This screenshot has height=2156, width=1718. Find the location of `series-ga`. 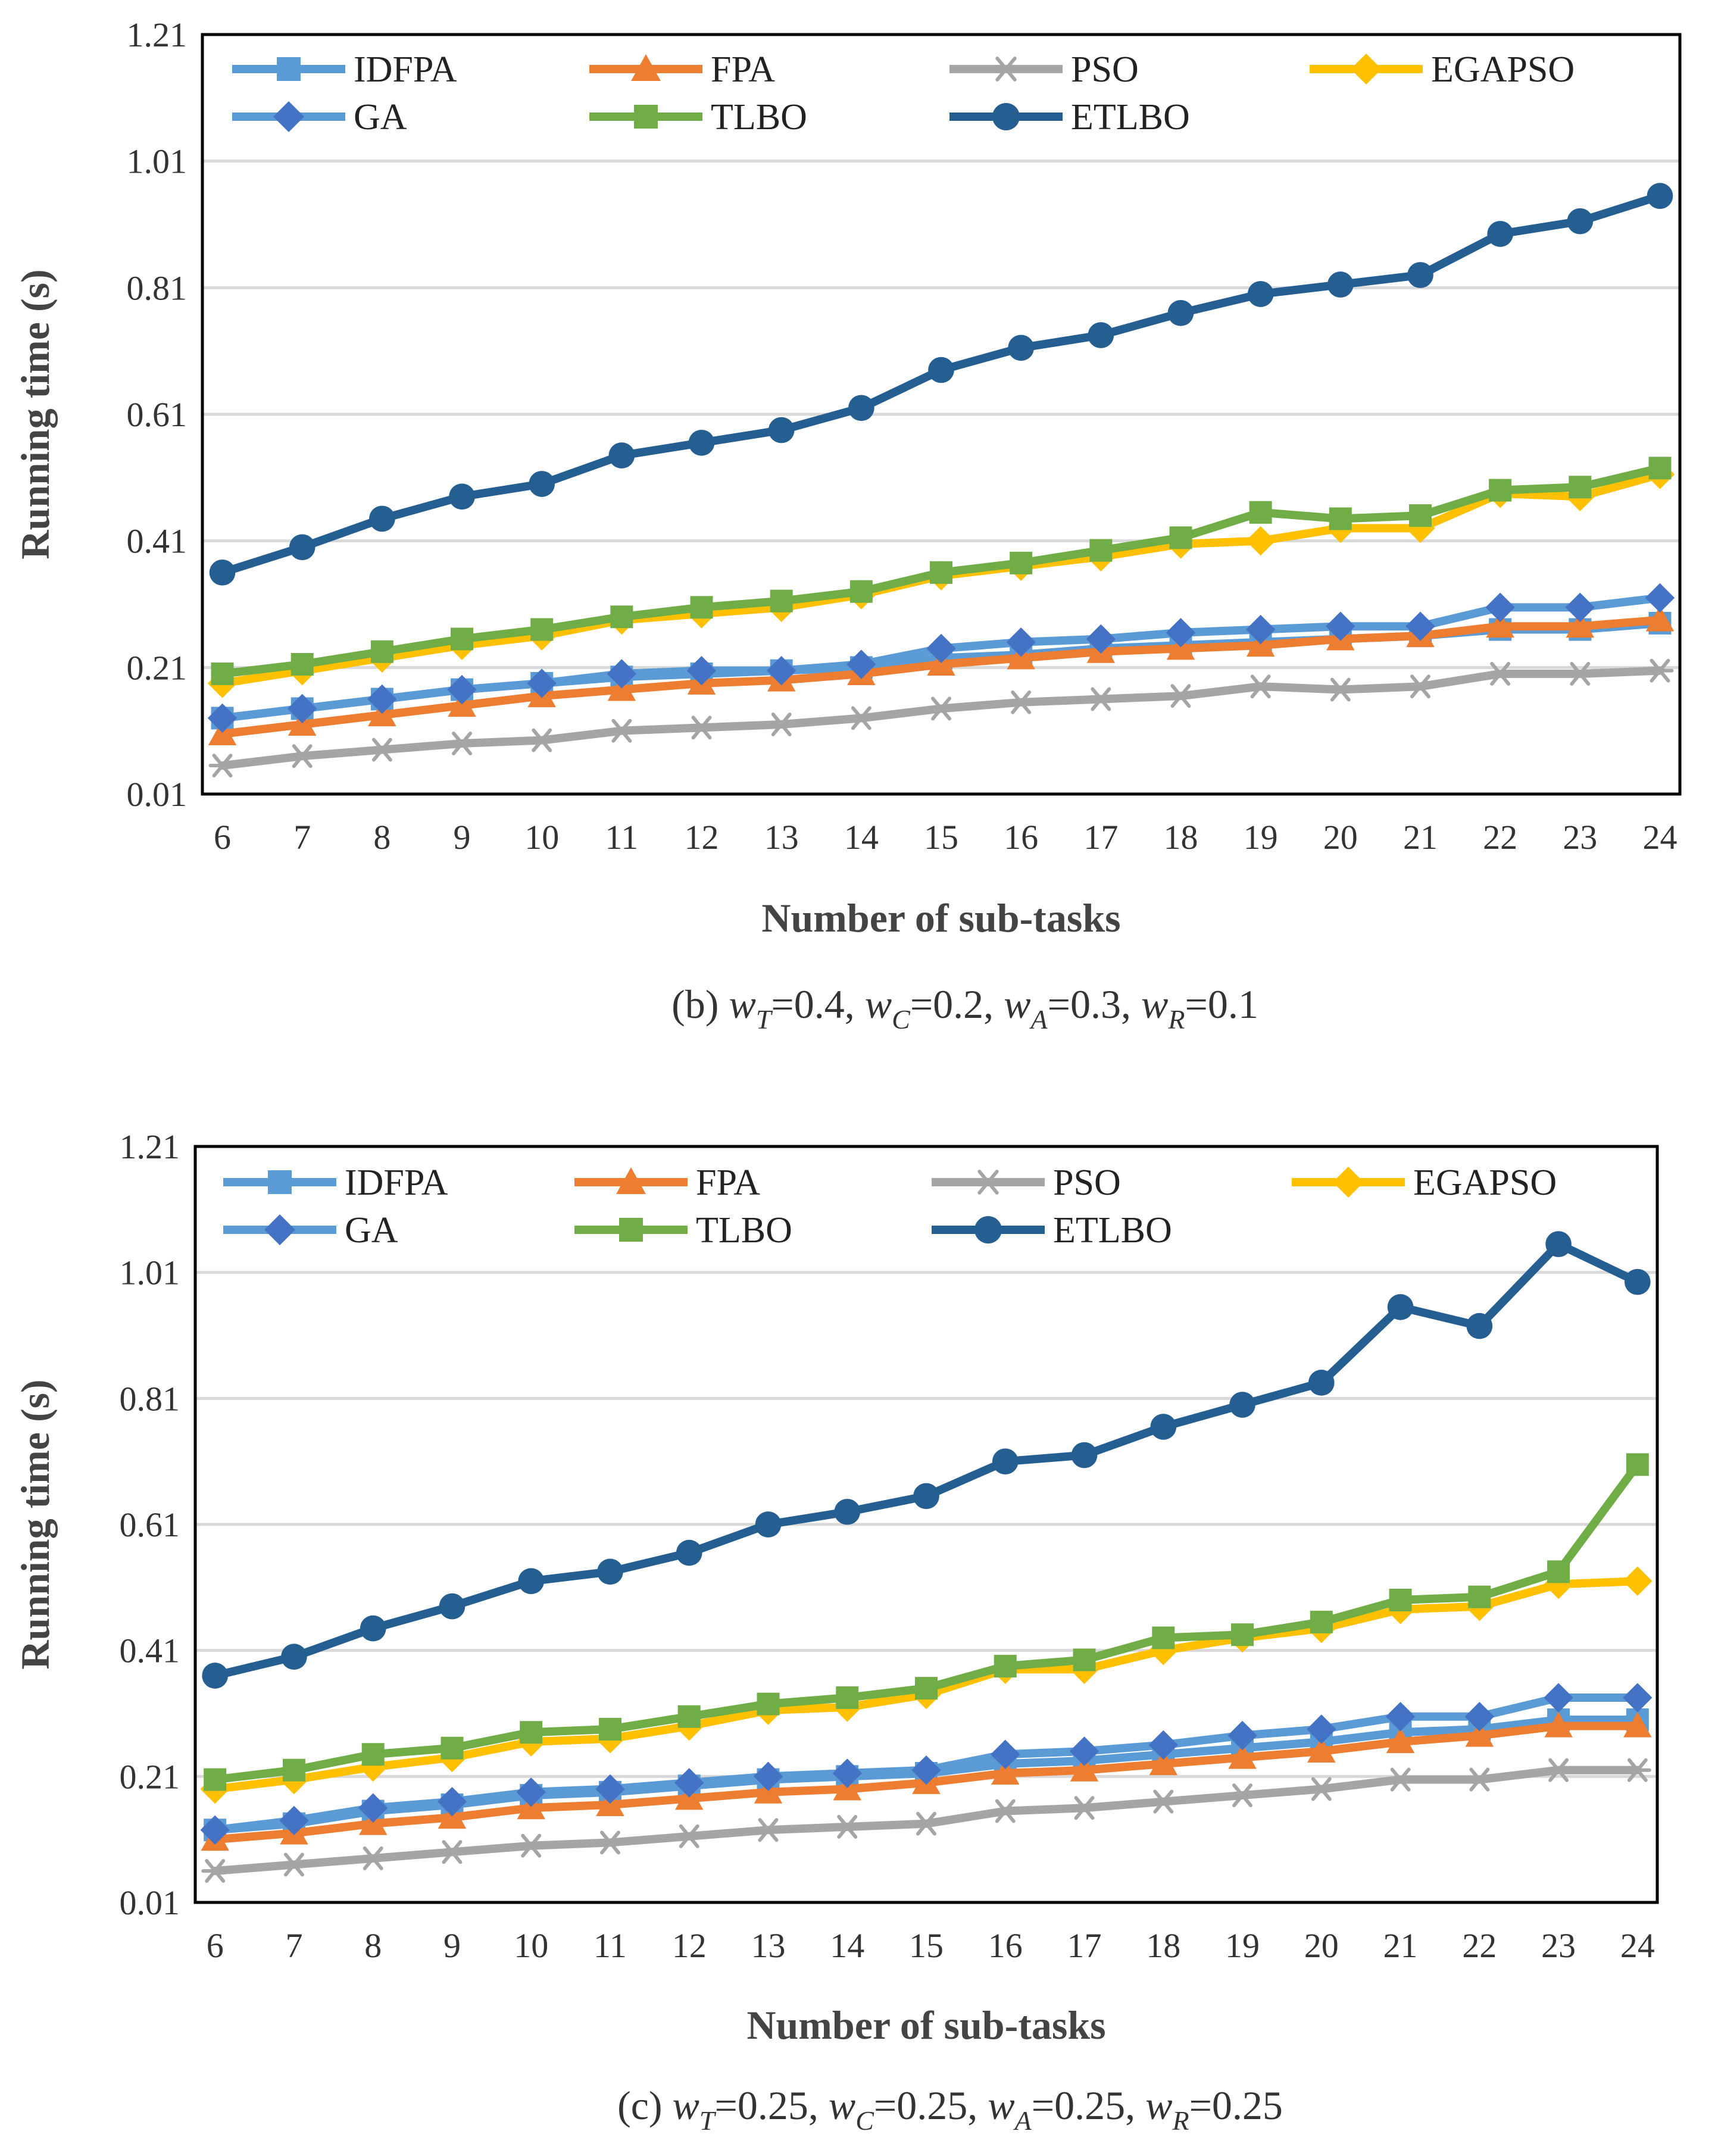

series-ga is located at coordinates (927, 1764).